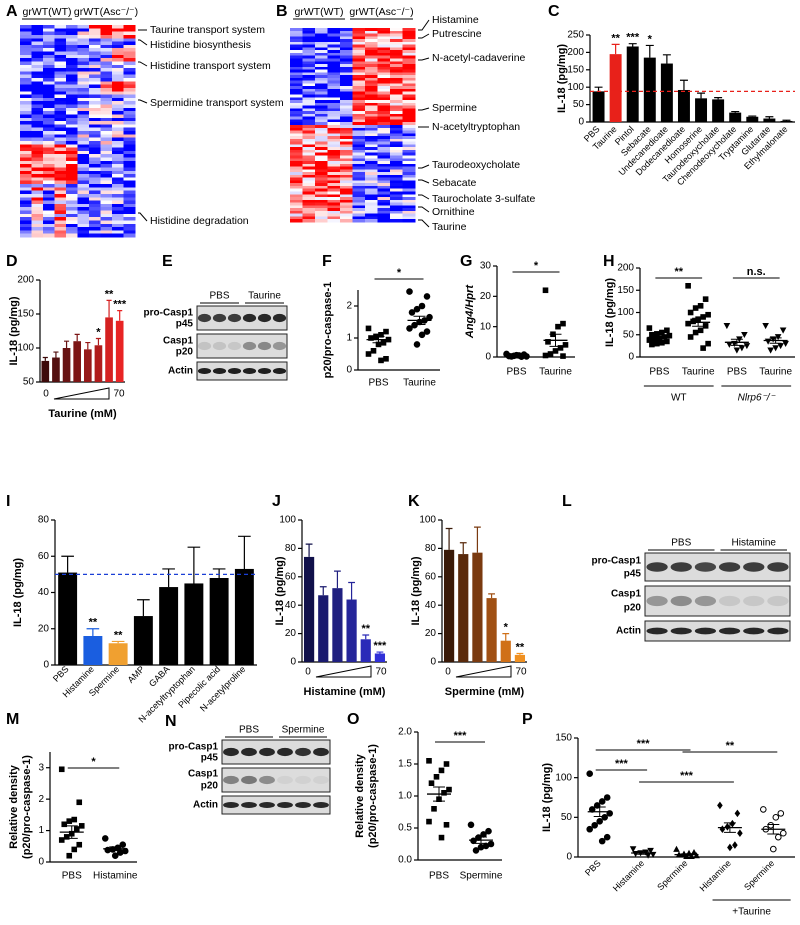  What do you see at coordinates (717, 631) in the screenshot?
I see `blot-box` at bounding box center [717, 631].